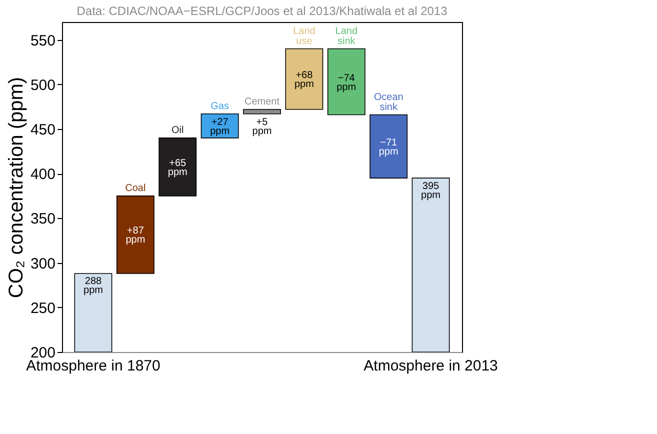 This screenshot has width=657, height=434. I want to click on x-tick-label: Ocean sink, so click(389, 102).